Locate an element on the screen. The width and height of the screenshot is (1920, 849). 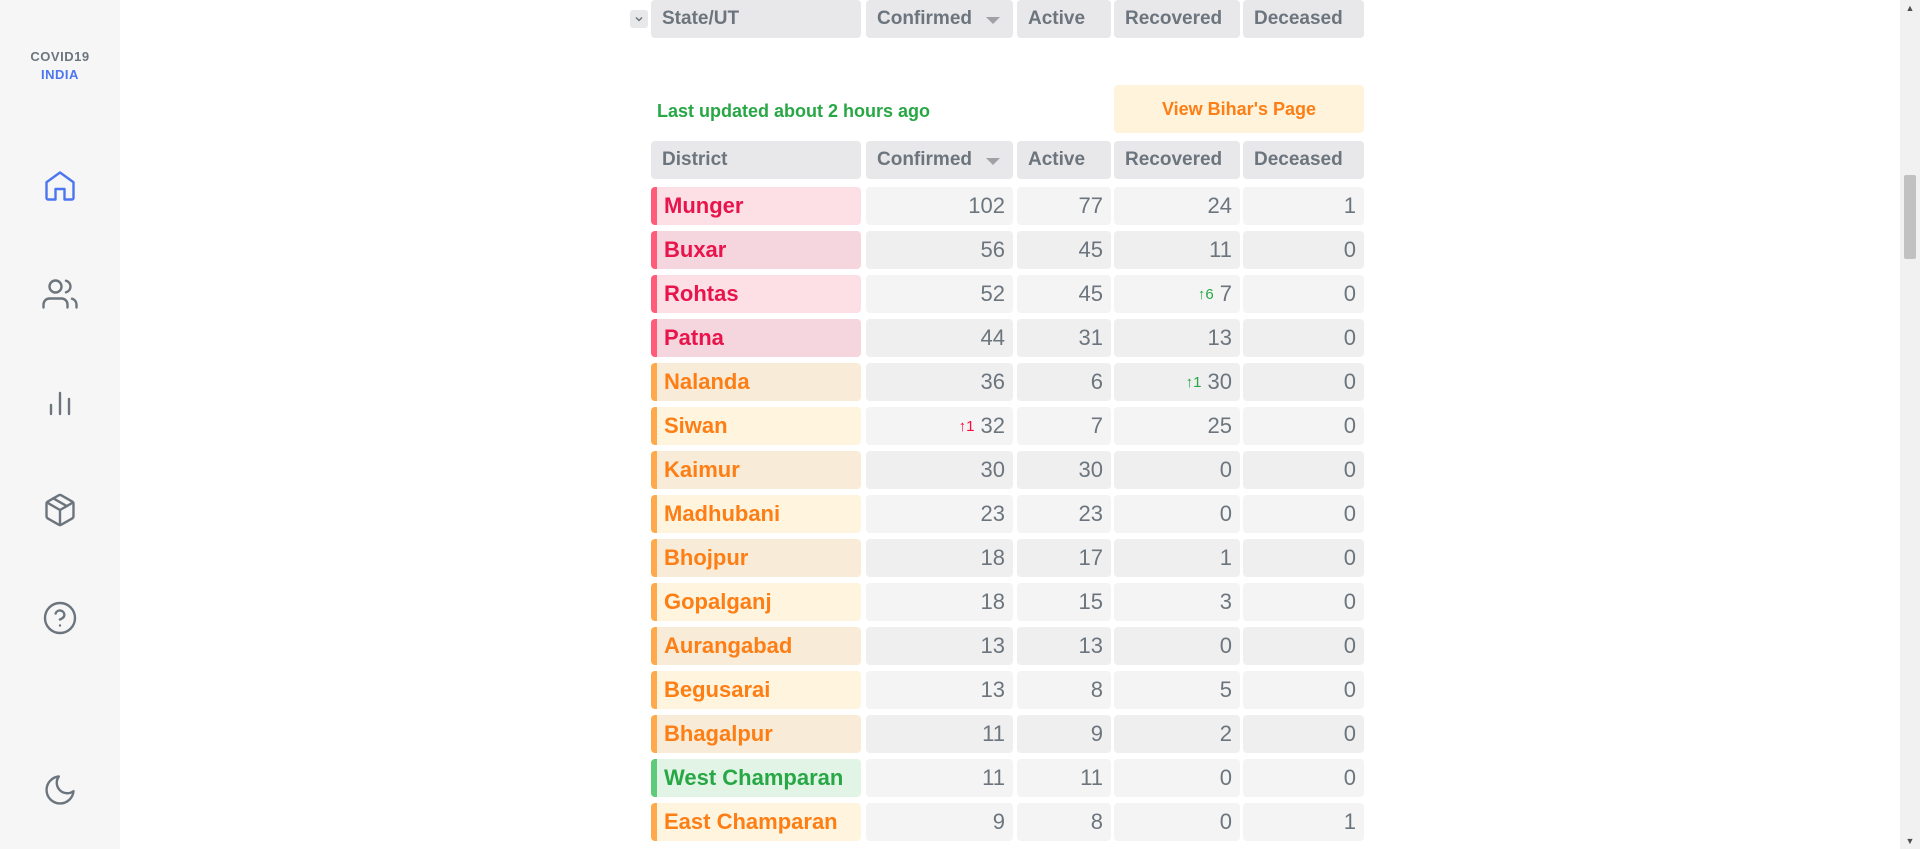
bar-chart-icon is located at coordinates (60, 402).